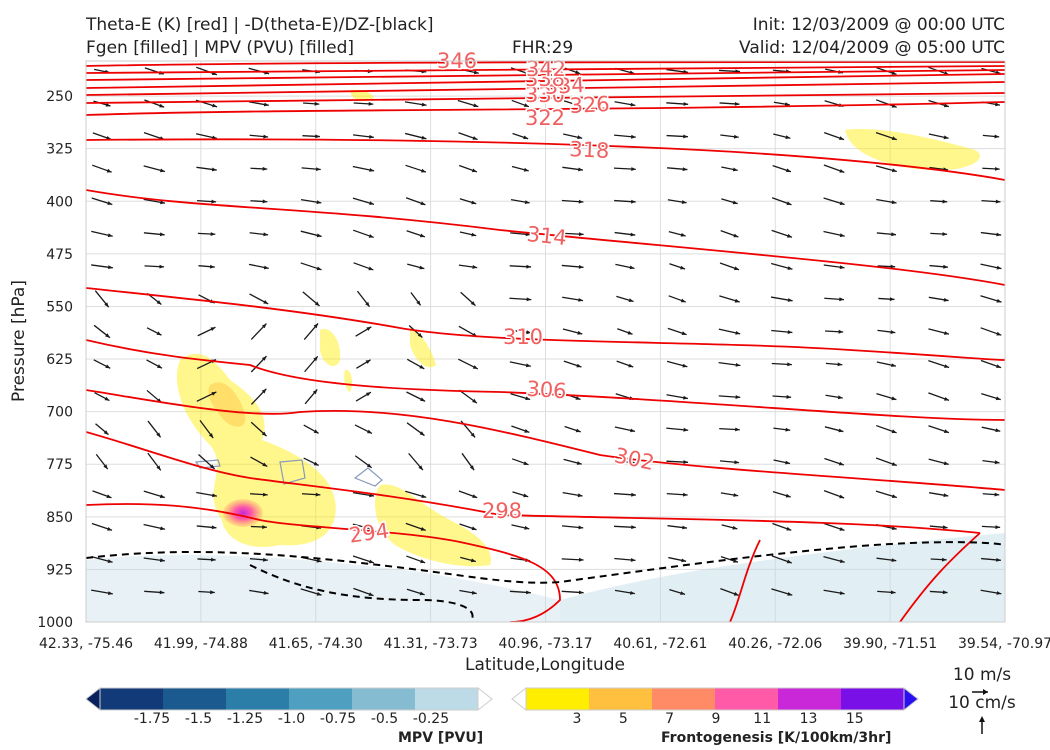 This screenshot has width=1050, height=750. I want to click on colorbar-tick-label: -0.25, so click(431, 719).